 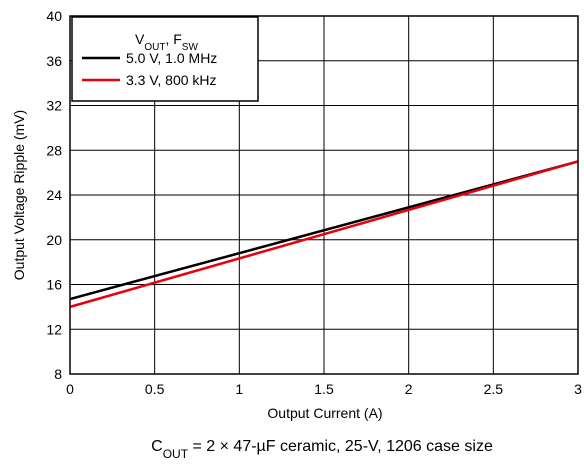 What do you see at coordinates (239, 389) in the screenshot?
I see `x-tick-label: 1` at bounding box center [239, 389].